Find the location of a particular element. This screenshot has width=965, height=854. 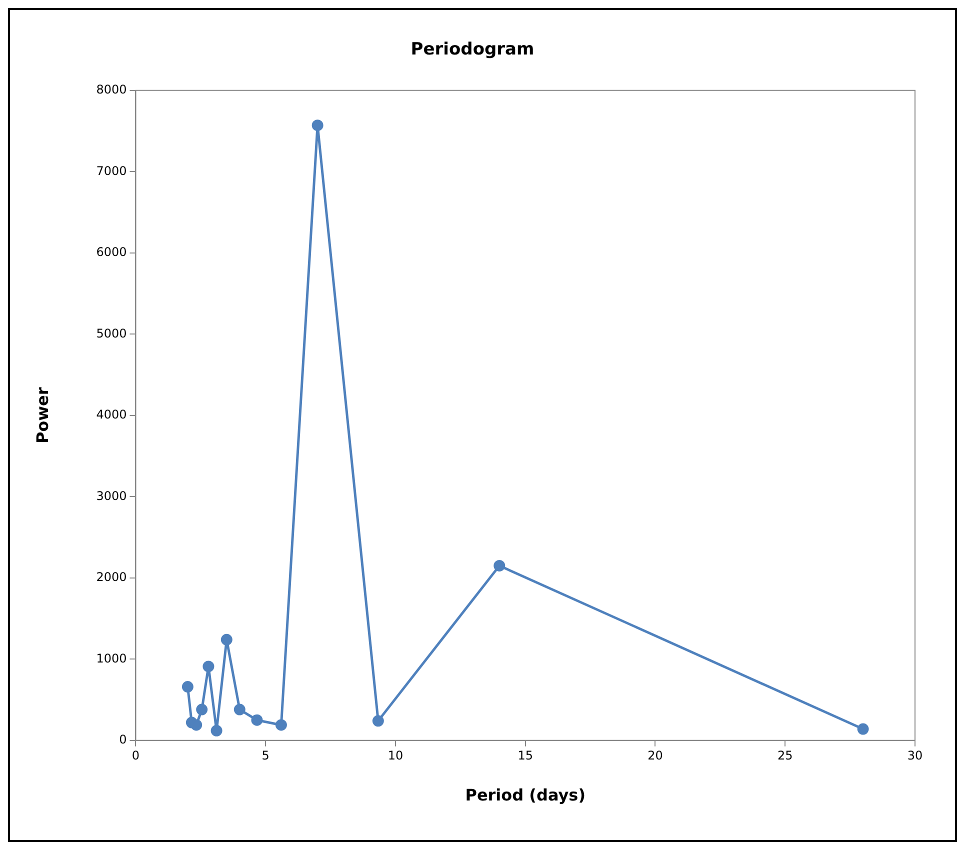

y-tick-label: 4000 is located at coordinates (111, 415).